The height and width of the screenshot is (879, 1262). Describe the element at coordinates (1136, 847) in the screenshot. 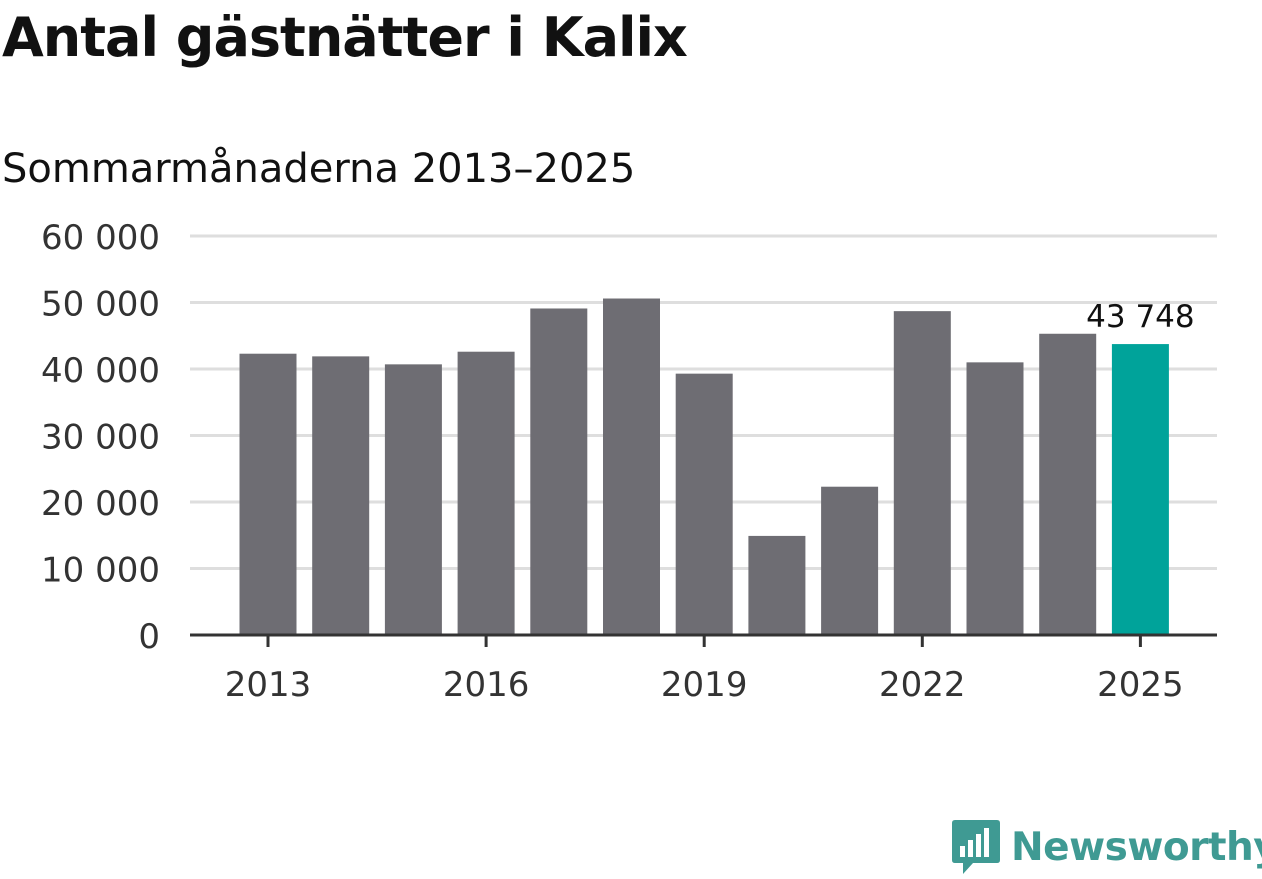

I see `brand-name: Newsworthy` at that location.